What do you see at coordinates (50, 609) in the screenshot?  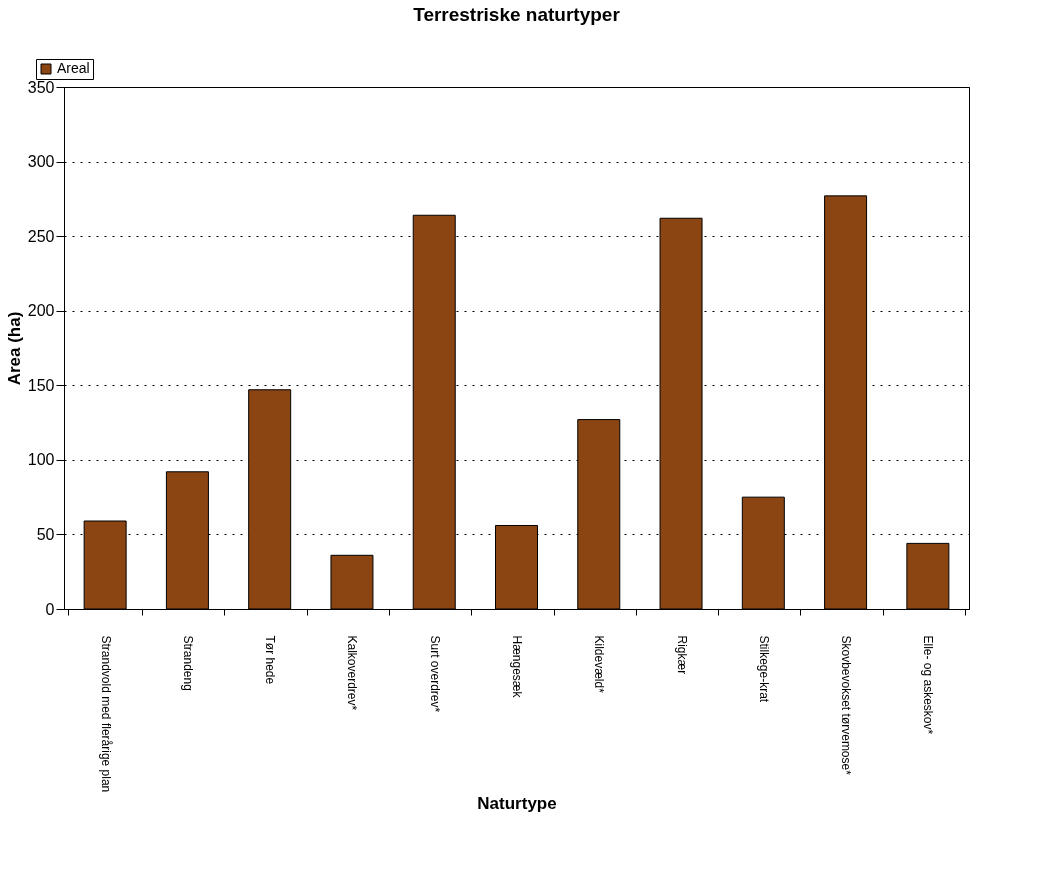 I see `y-tick-label: 0` at bounding box center [50, 609].